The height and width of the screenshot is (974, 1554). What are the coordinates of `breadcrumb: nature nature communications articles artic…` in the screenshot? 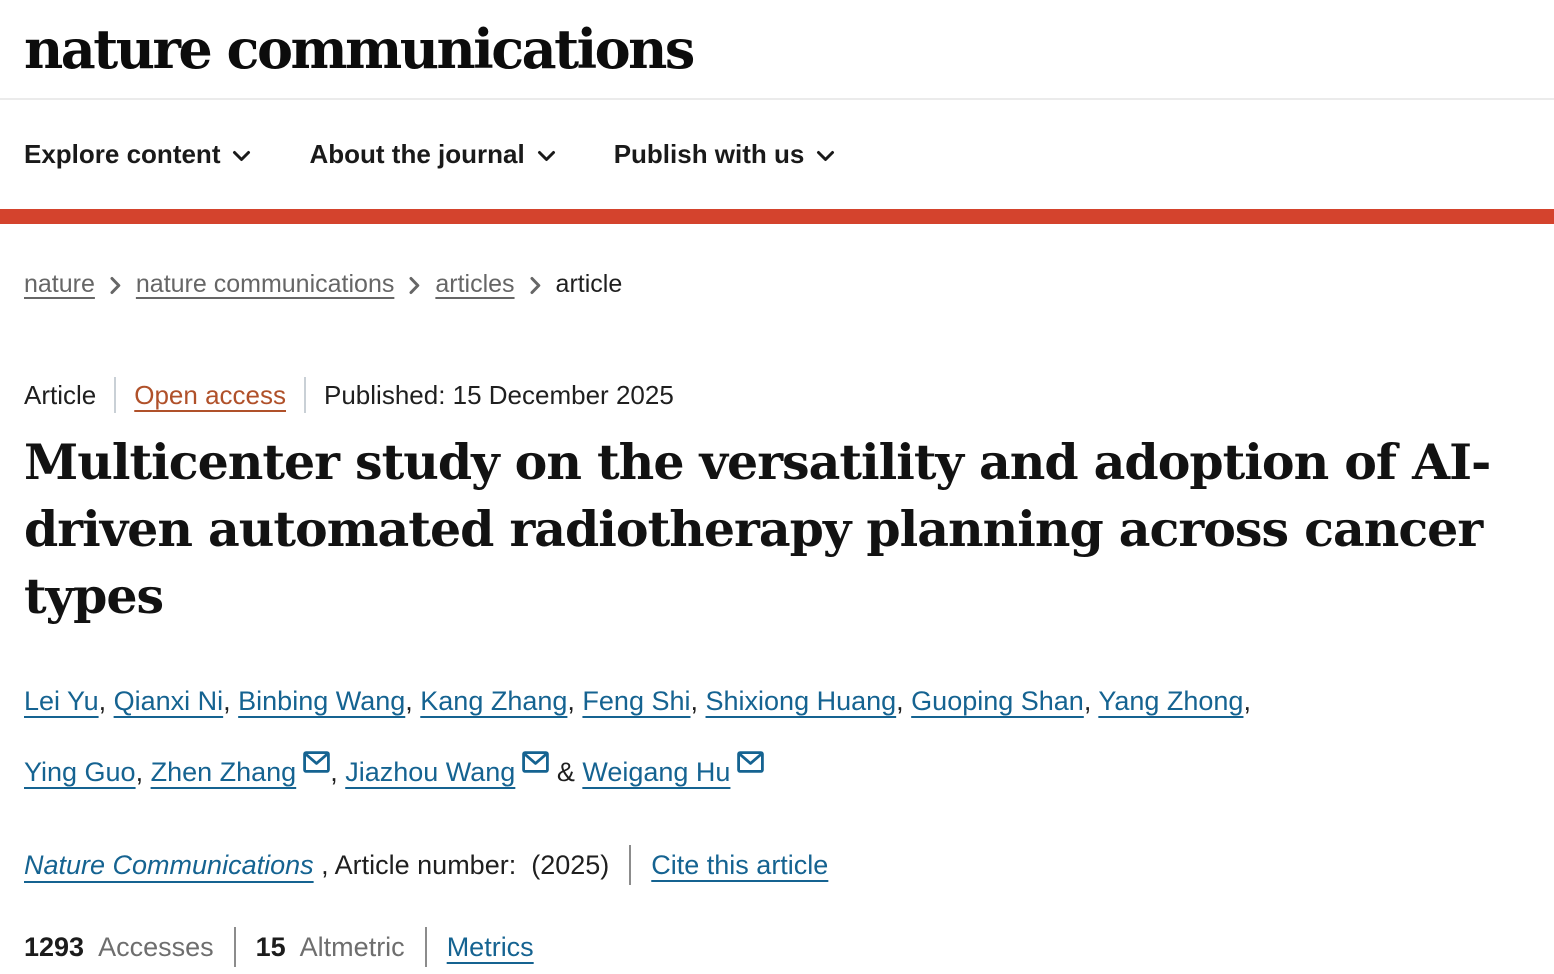 It's located at (777, 284).